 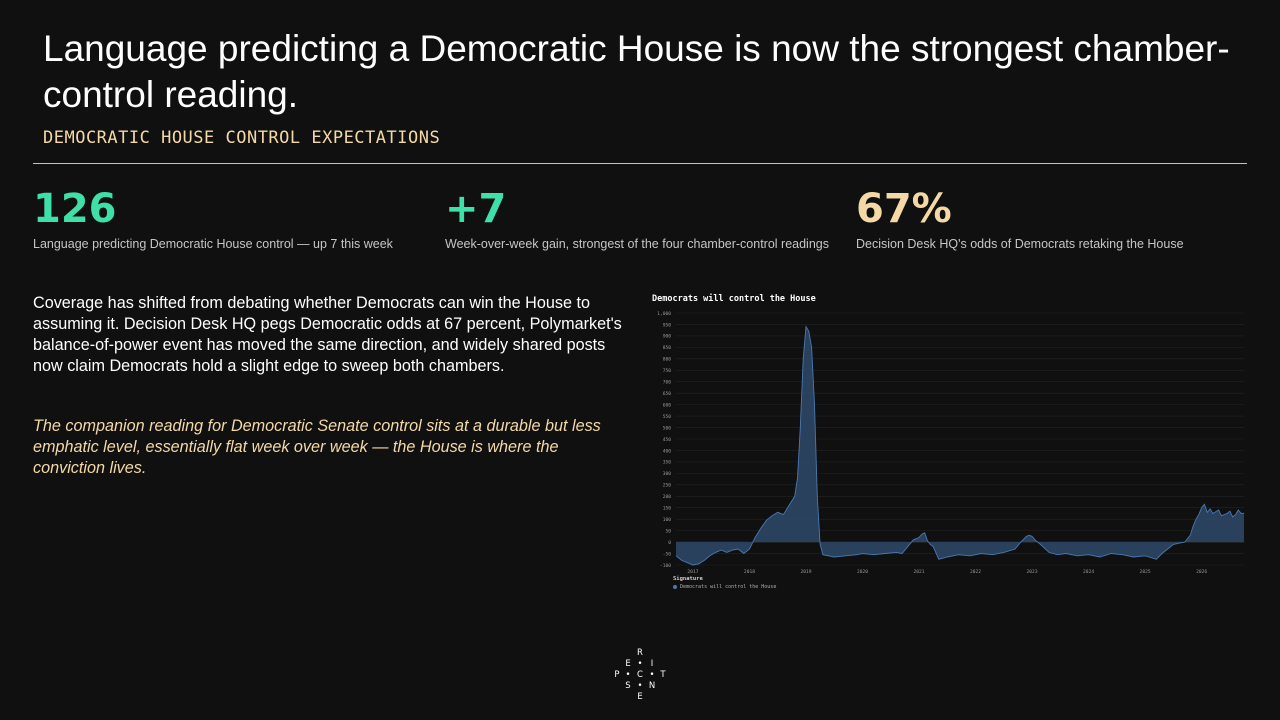 What do you see at coordinates (640, 653) in the screenshot?
I see `logo-letter: R` at bounding box center [640, 653].